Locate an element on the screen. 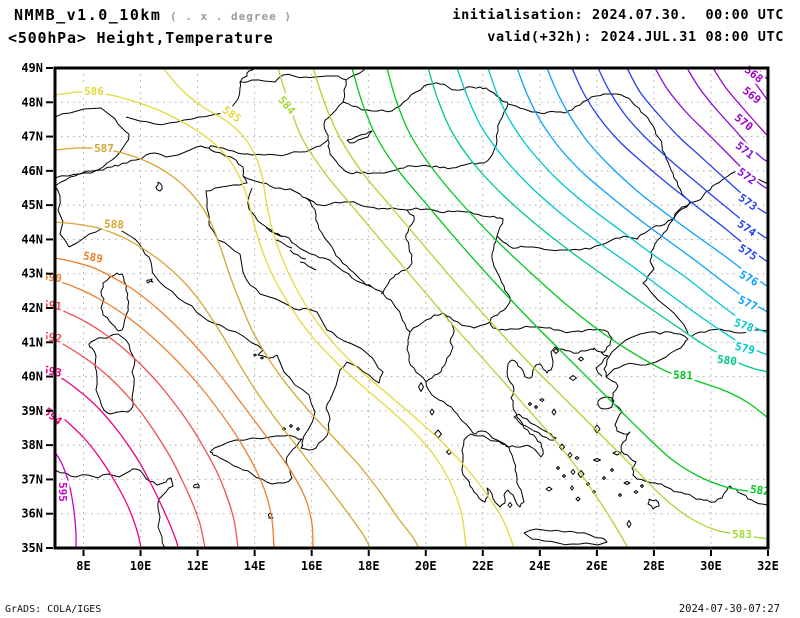 This screenshot has width=800, height=618. y-axis-label: 37N is located at coordinates (32, 479).